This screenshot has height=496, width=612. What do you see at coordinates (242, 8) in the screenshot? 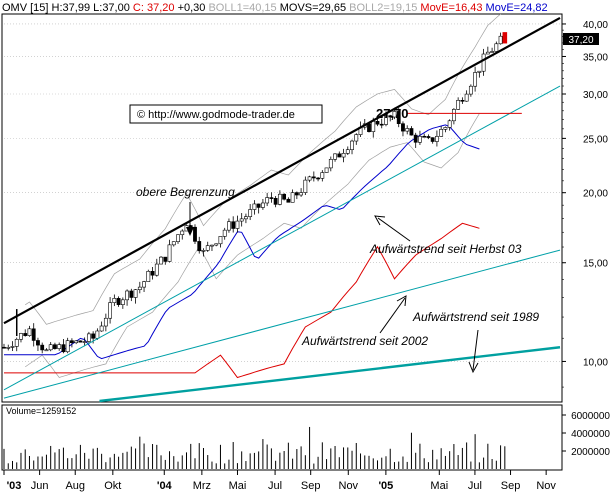
I see `boll1-value: BOLL1=40,15` at bounding box center [242, 8].